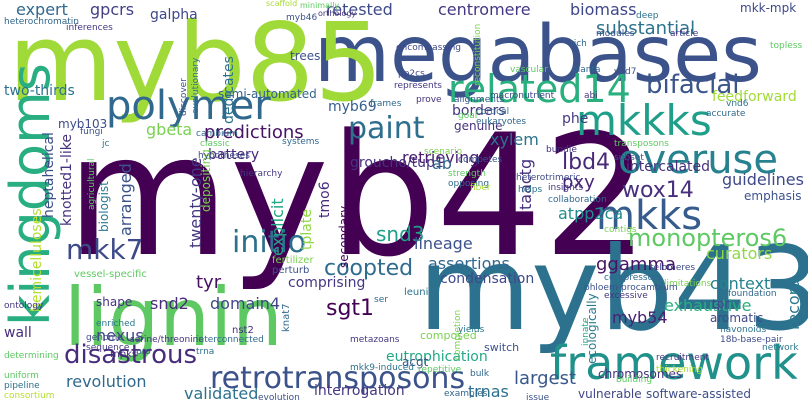  What do you see at coordinates (305, 56) in the screenshot?
I see `word: trees` at bounding box center [305, 56].